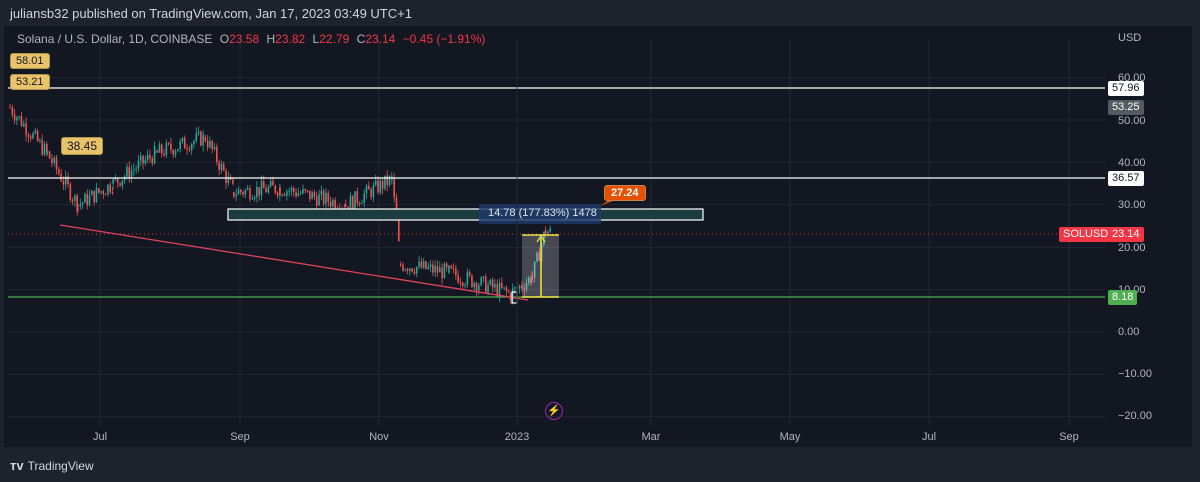 This screenshot has height=482, width=1200. I want to click on support-tag: 8.18, so click(1123, 297).